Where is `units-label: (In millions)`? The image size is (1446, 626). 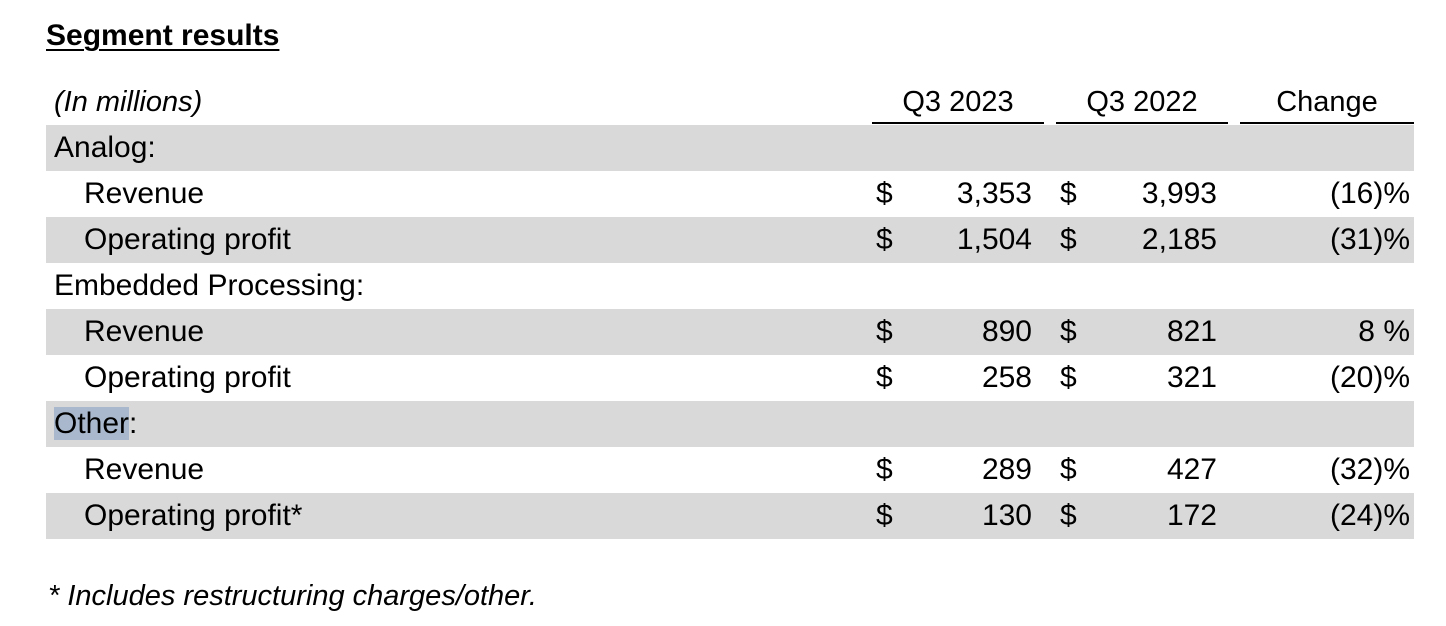 units-label: (In millions) is located at coordinates (128, 102).